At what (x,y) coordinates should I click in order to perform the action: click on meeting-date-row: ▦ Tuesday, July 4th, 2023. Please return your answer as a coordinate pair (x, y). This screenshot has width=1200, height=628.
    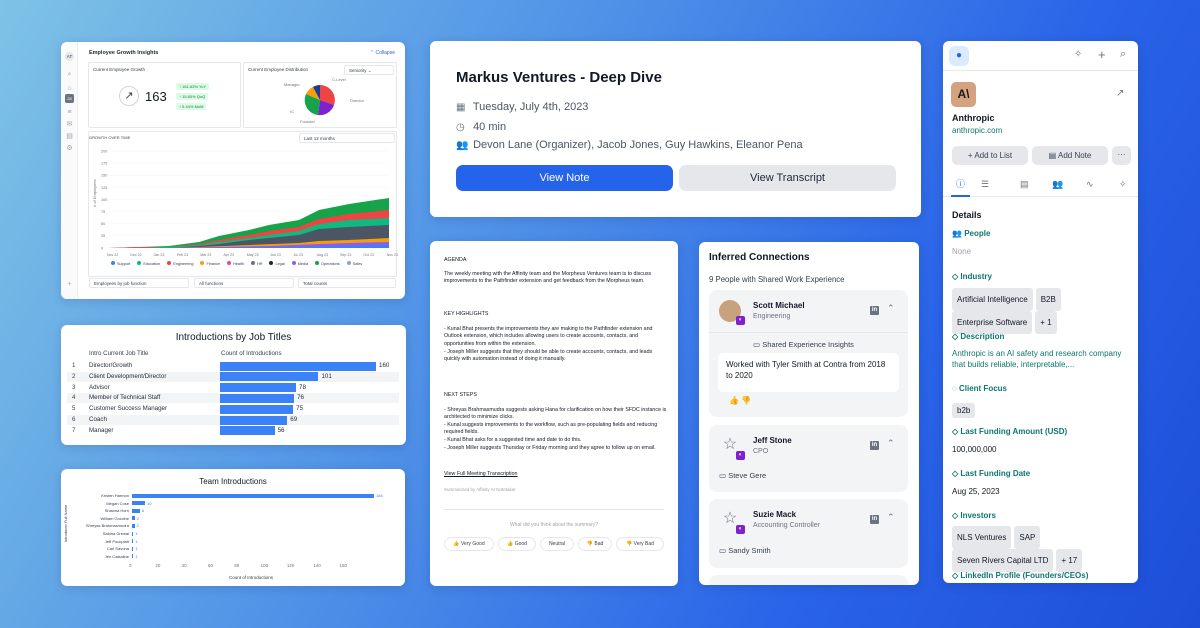
    Looking at the image, I should click on (522, 107).